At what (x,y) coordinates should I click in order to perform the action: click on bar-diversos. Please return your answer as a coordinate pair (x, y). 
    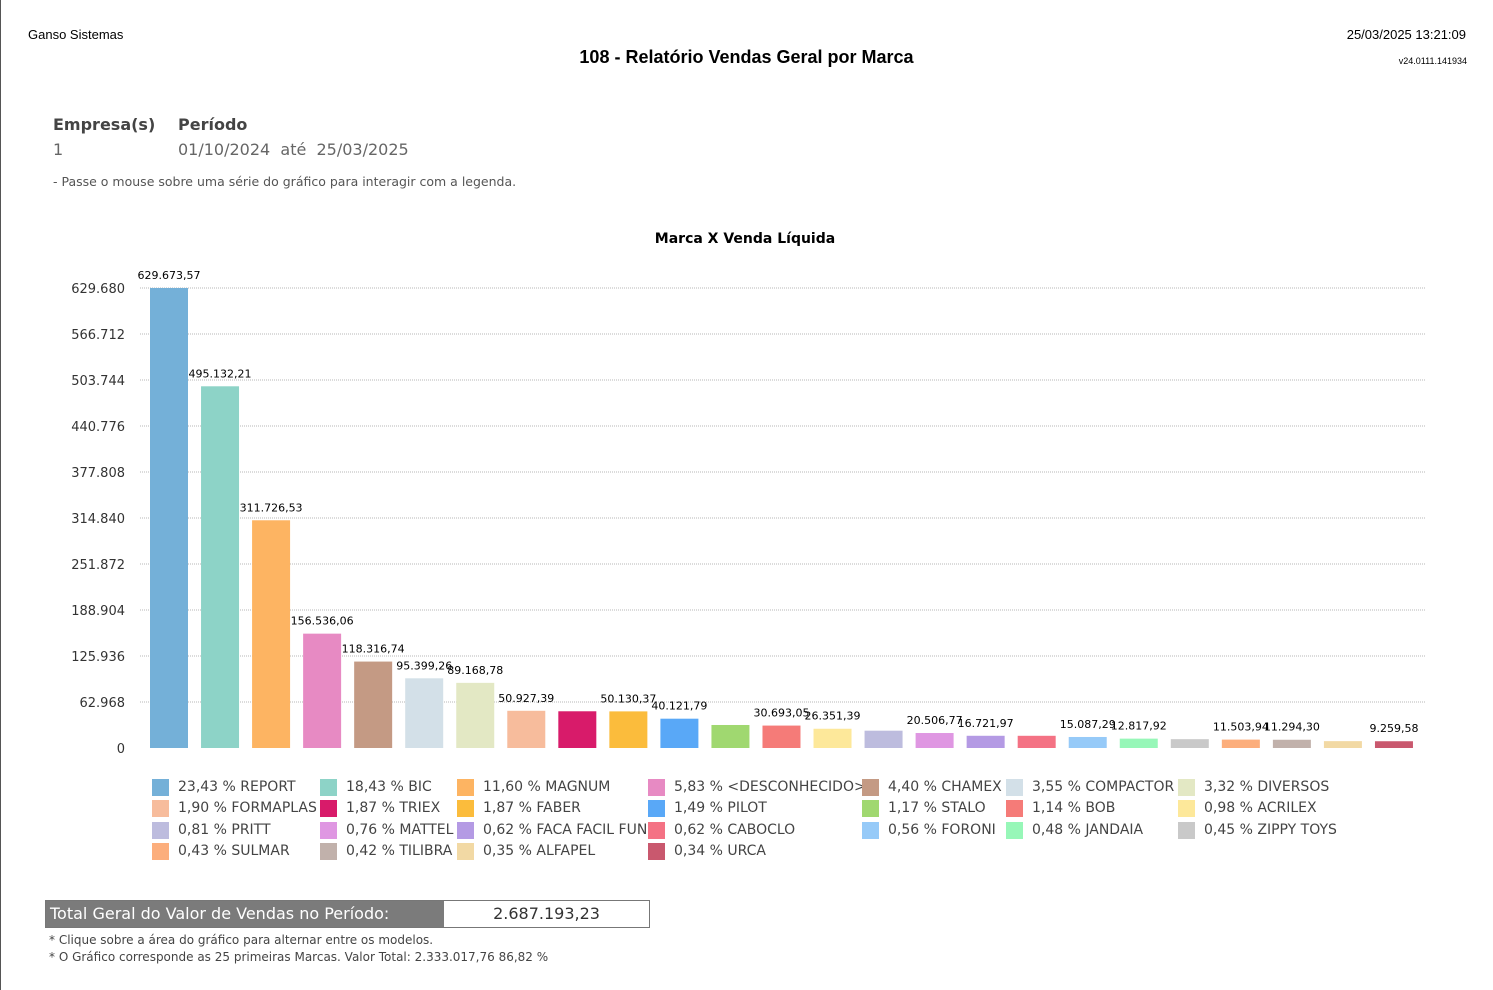
    Looking at the image, I should click on (475, 715).